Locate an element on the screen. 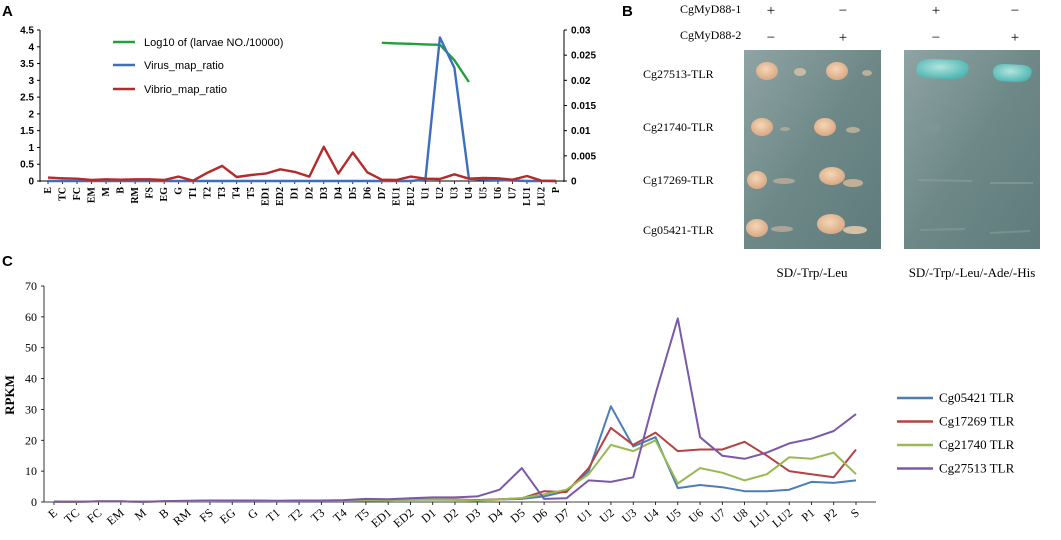  colony-p2-r1-b is located at coordinates (1012, 73).